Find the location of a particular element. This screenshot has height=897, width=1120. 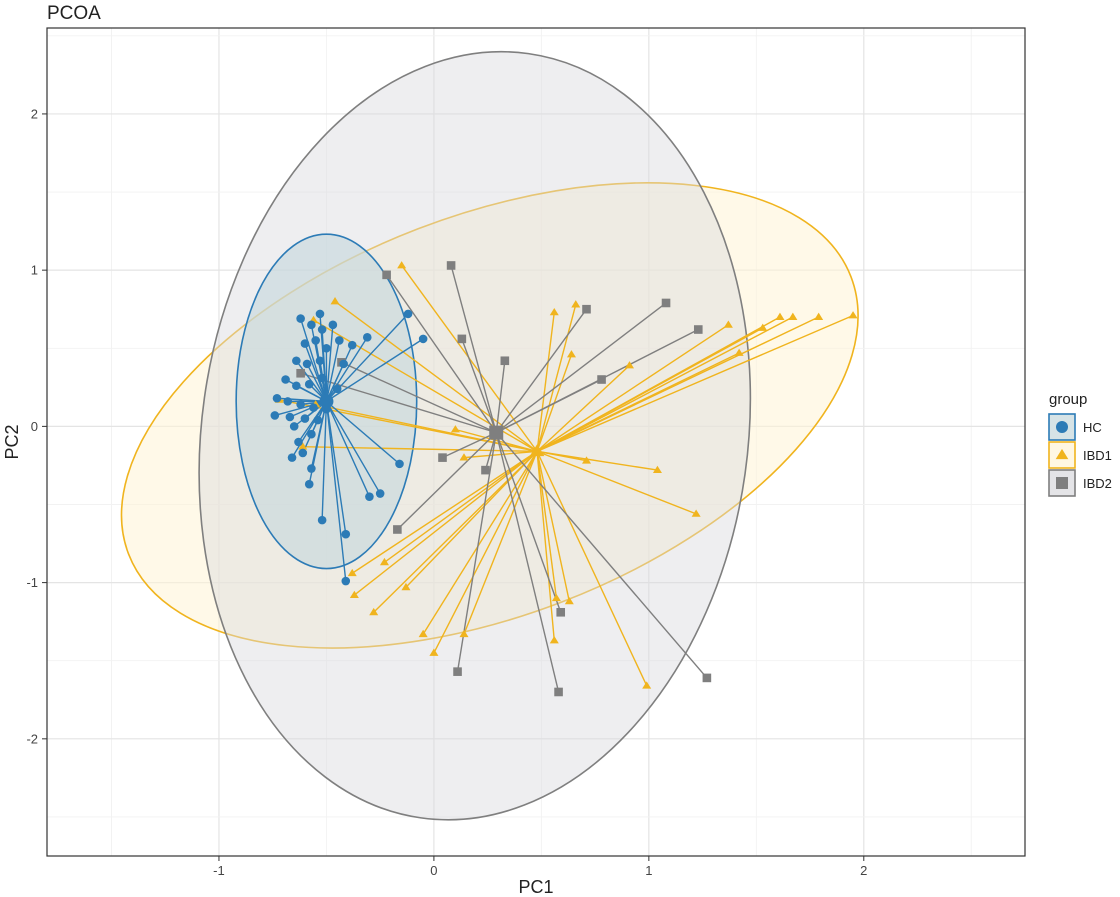

centroid-ibd1 is located at coordinates (537, 450).